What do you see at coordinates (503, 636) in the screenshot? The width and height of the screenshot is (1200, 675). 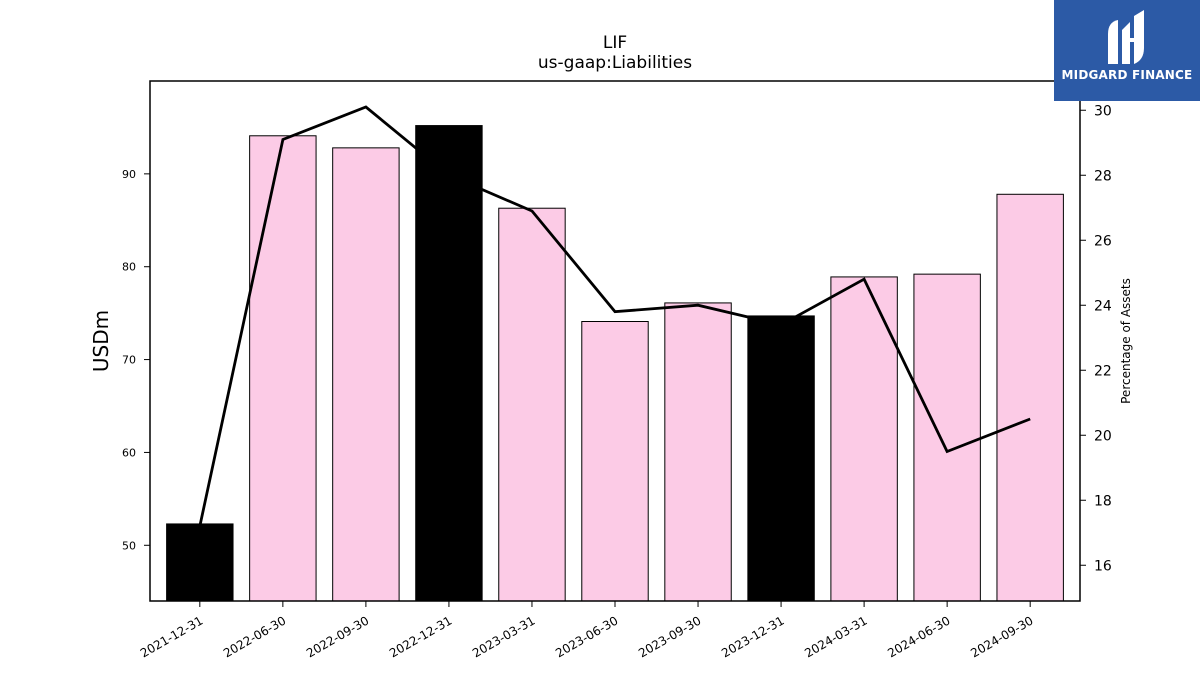 I see `x-tick-label: 2023-03-31` at bounding box center [503, 636].